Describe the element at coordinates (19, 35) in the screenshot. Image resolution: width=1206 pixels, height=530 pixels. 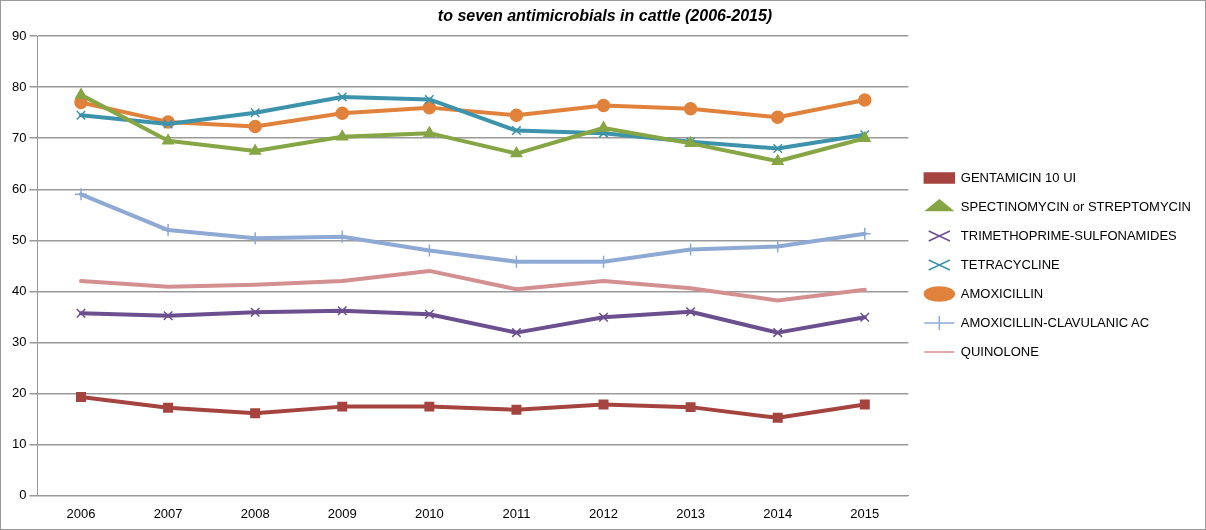
I see `y-tick-label: 90` at that location.